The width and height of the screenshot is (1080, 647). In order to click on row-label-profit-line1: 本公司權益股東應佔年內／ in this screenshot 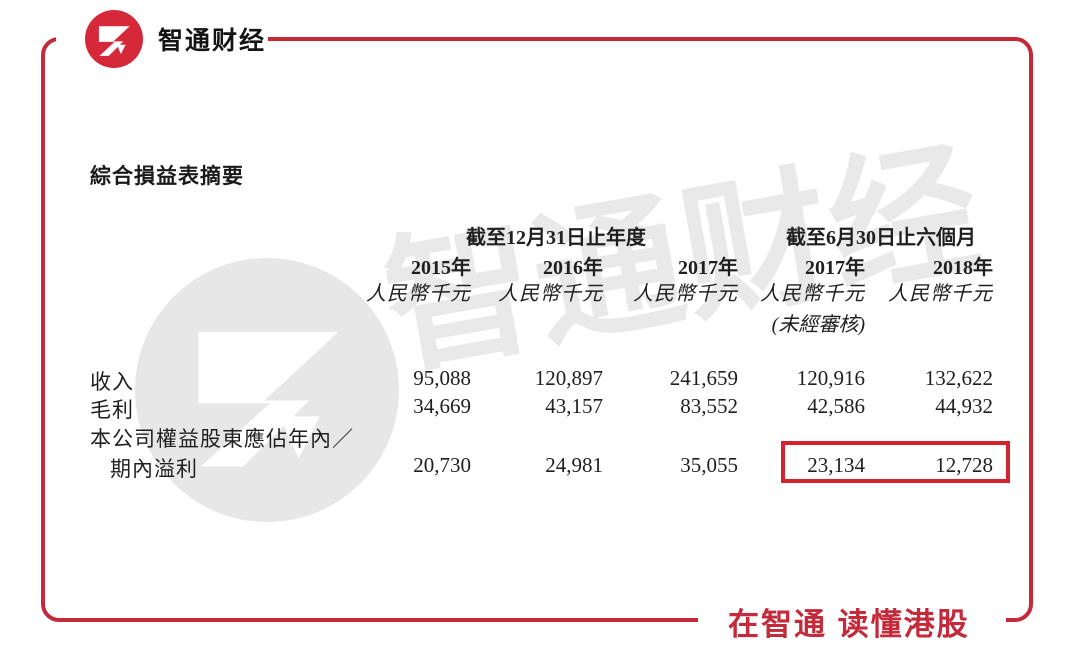, I will do `click(222, 439)`.